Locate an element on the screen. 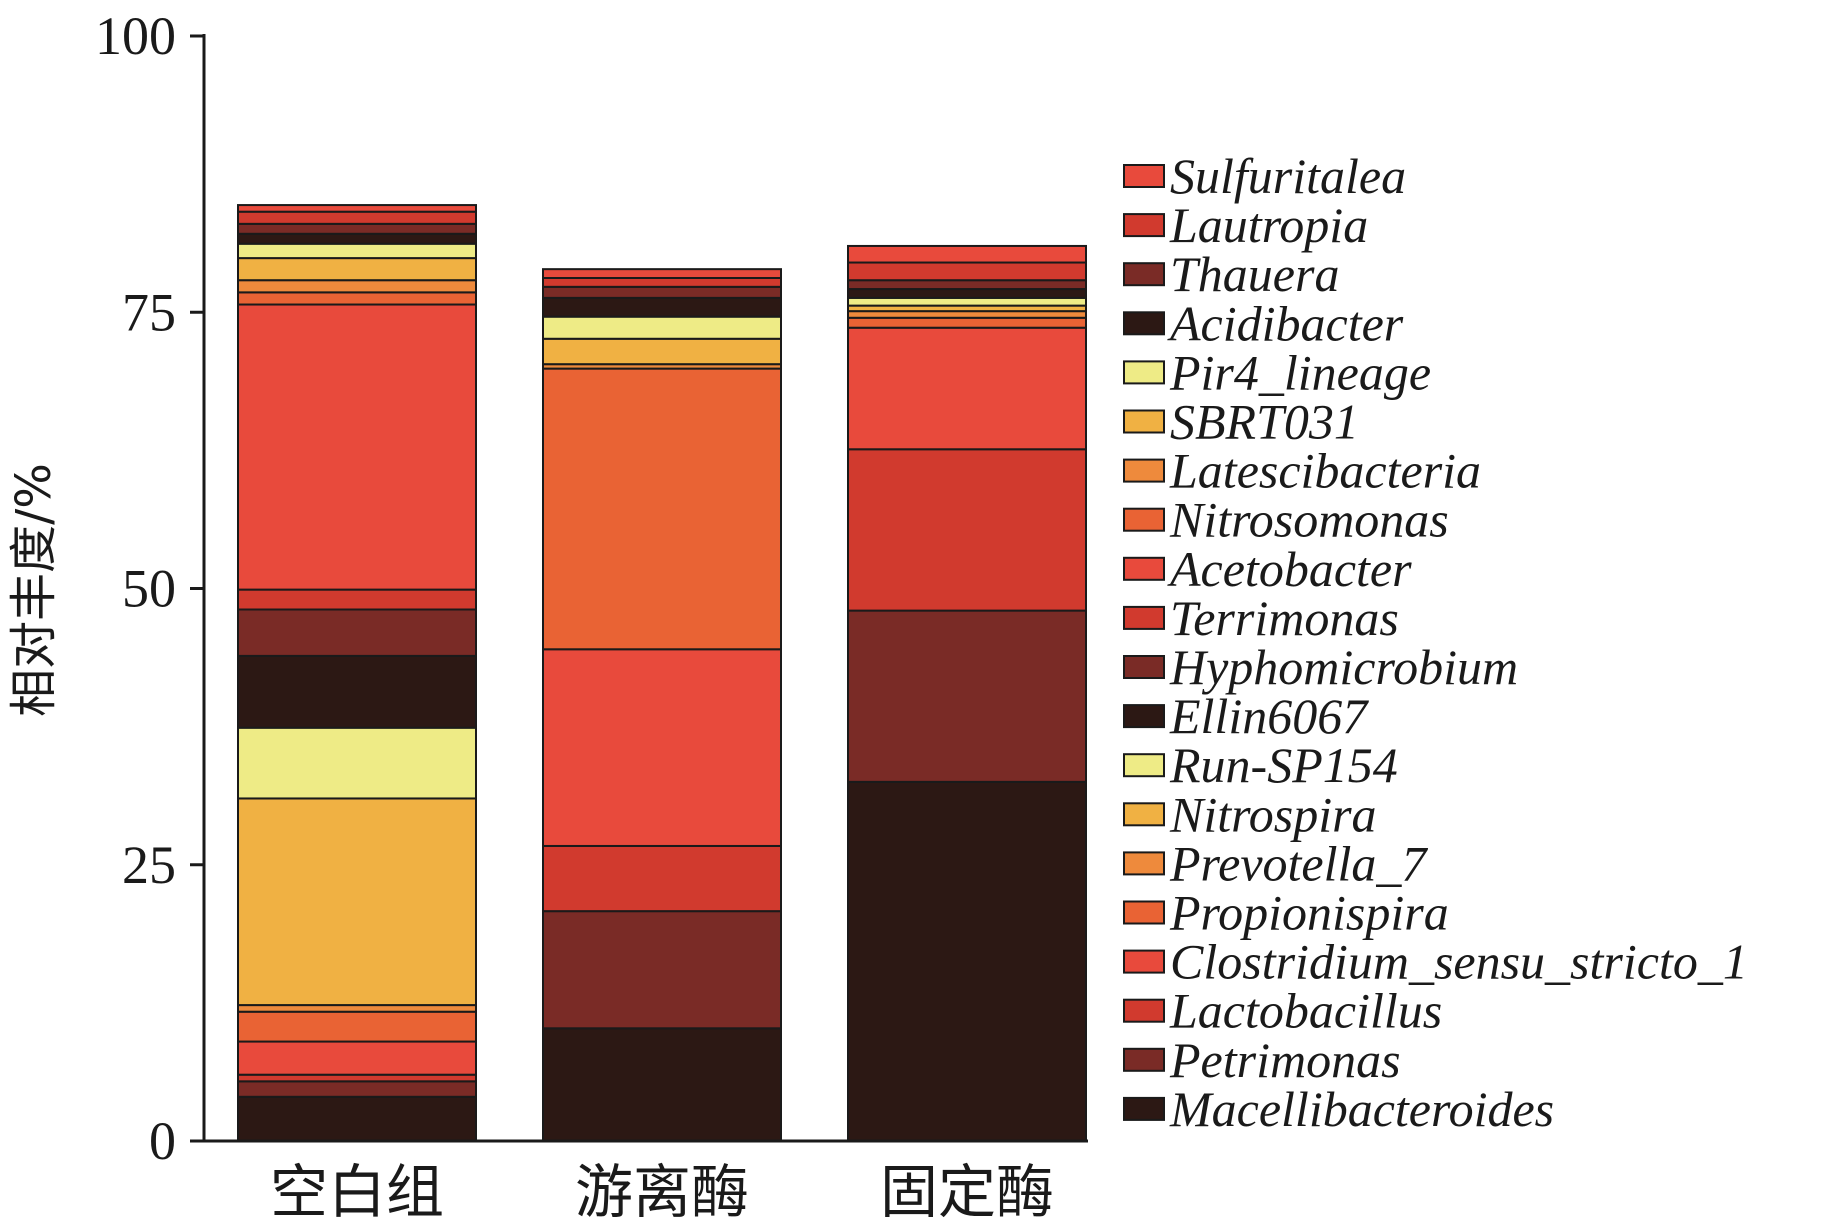 The image size is (1842, 1222). legend-label: Terrimonas is located at coordinates (1284, 618).